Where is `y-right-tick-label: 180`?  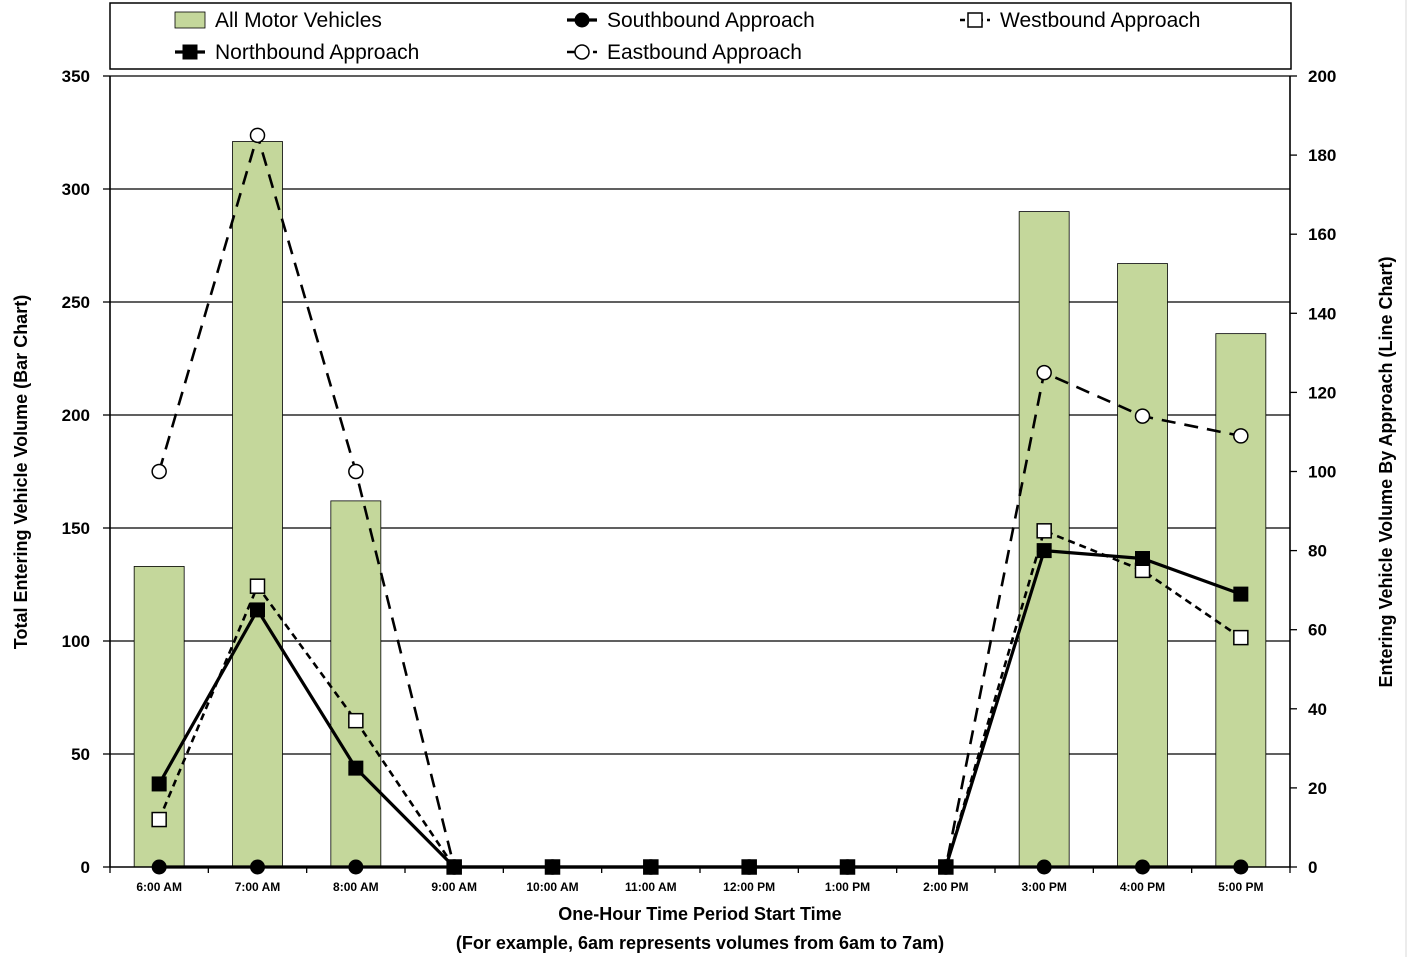 y-right-tick-label: 180 is located at coordinates (1322, 155).